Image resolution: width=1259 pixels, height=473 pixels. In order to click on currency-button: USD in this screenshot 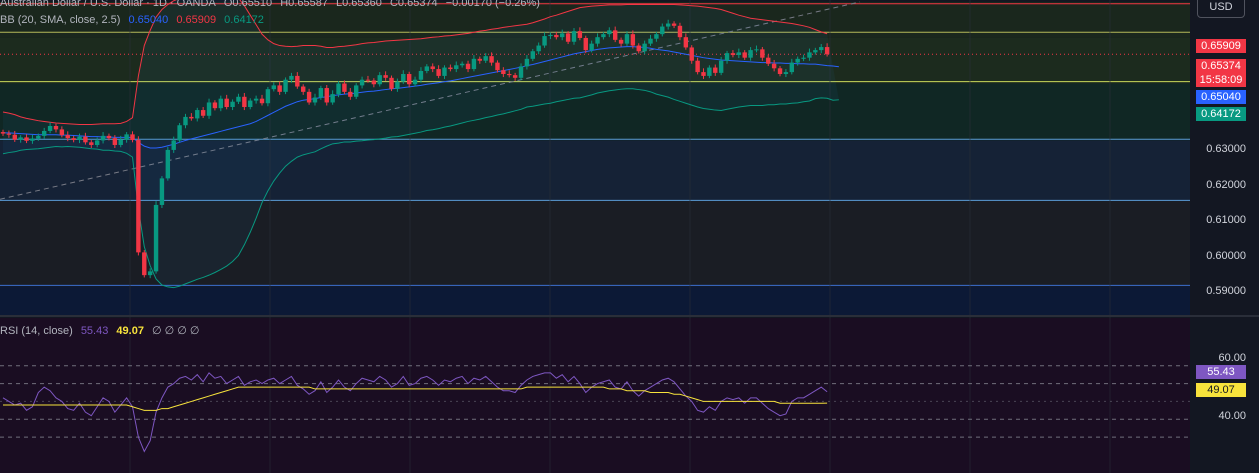, I will do `click(1221, 9)`.